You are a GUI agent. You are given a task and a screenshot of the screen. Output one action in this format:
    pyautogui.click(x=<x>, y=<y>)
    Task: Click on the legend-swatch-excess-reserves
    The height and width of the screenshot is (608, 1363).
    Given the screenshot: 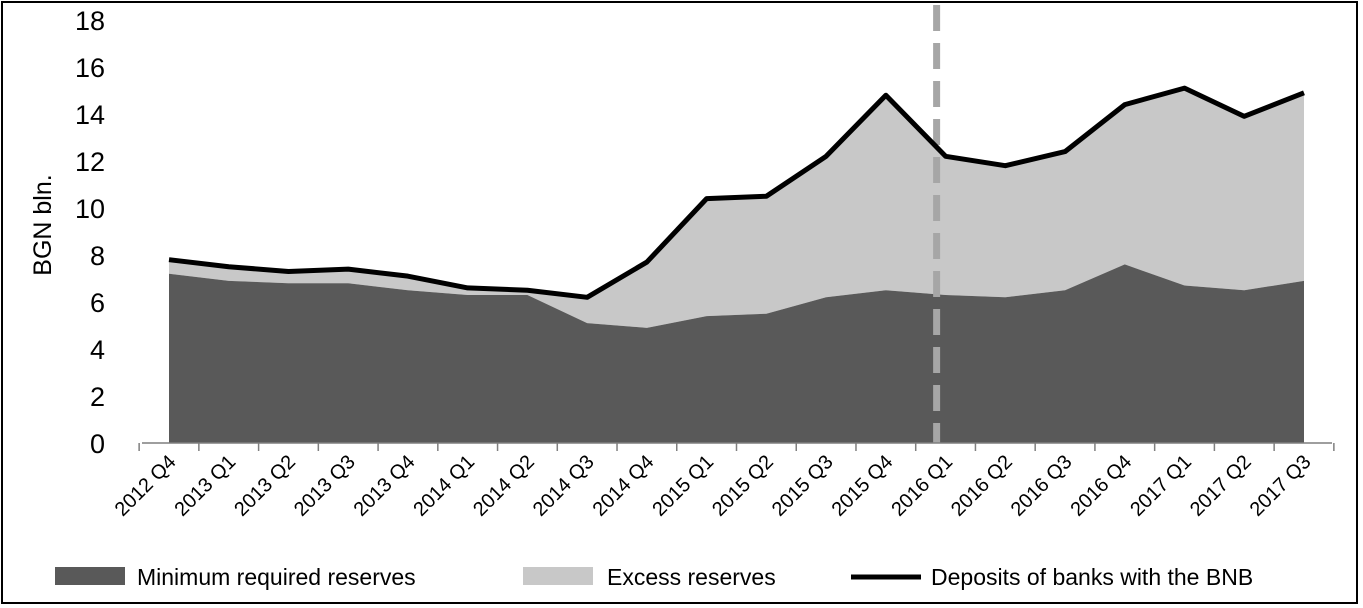 What is the action you would take?
    pyautogui.click(x=558, y=576)
    